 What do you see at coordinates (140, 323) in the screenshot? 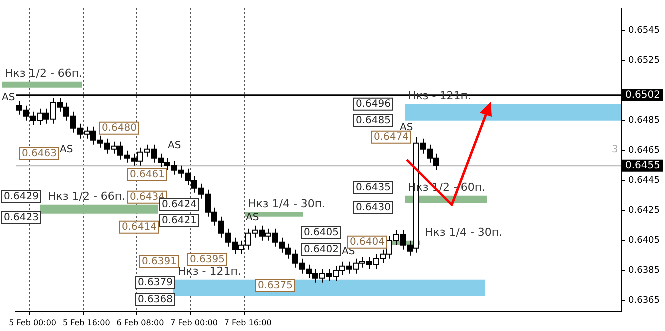
I see `x-tick-label: 6 Feb 08:00` at bounding box center [140, 323].